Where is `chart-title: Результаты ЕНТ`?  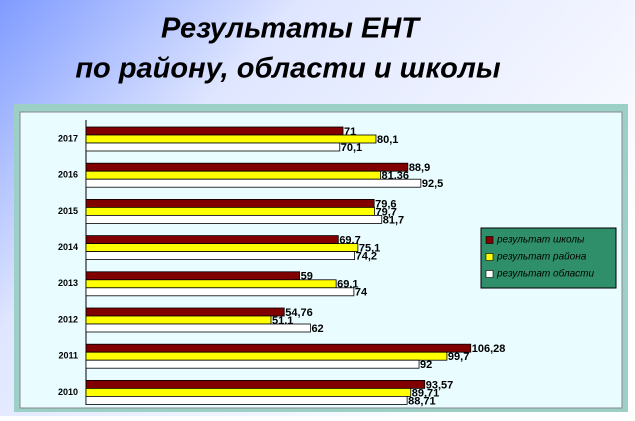 chart-title: Результаты ЕНТ is located at coordinates (291, 29).